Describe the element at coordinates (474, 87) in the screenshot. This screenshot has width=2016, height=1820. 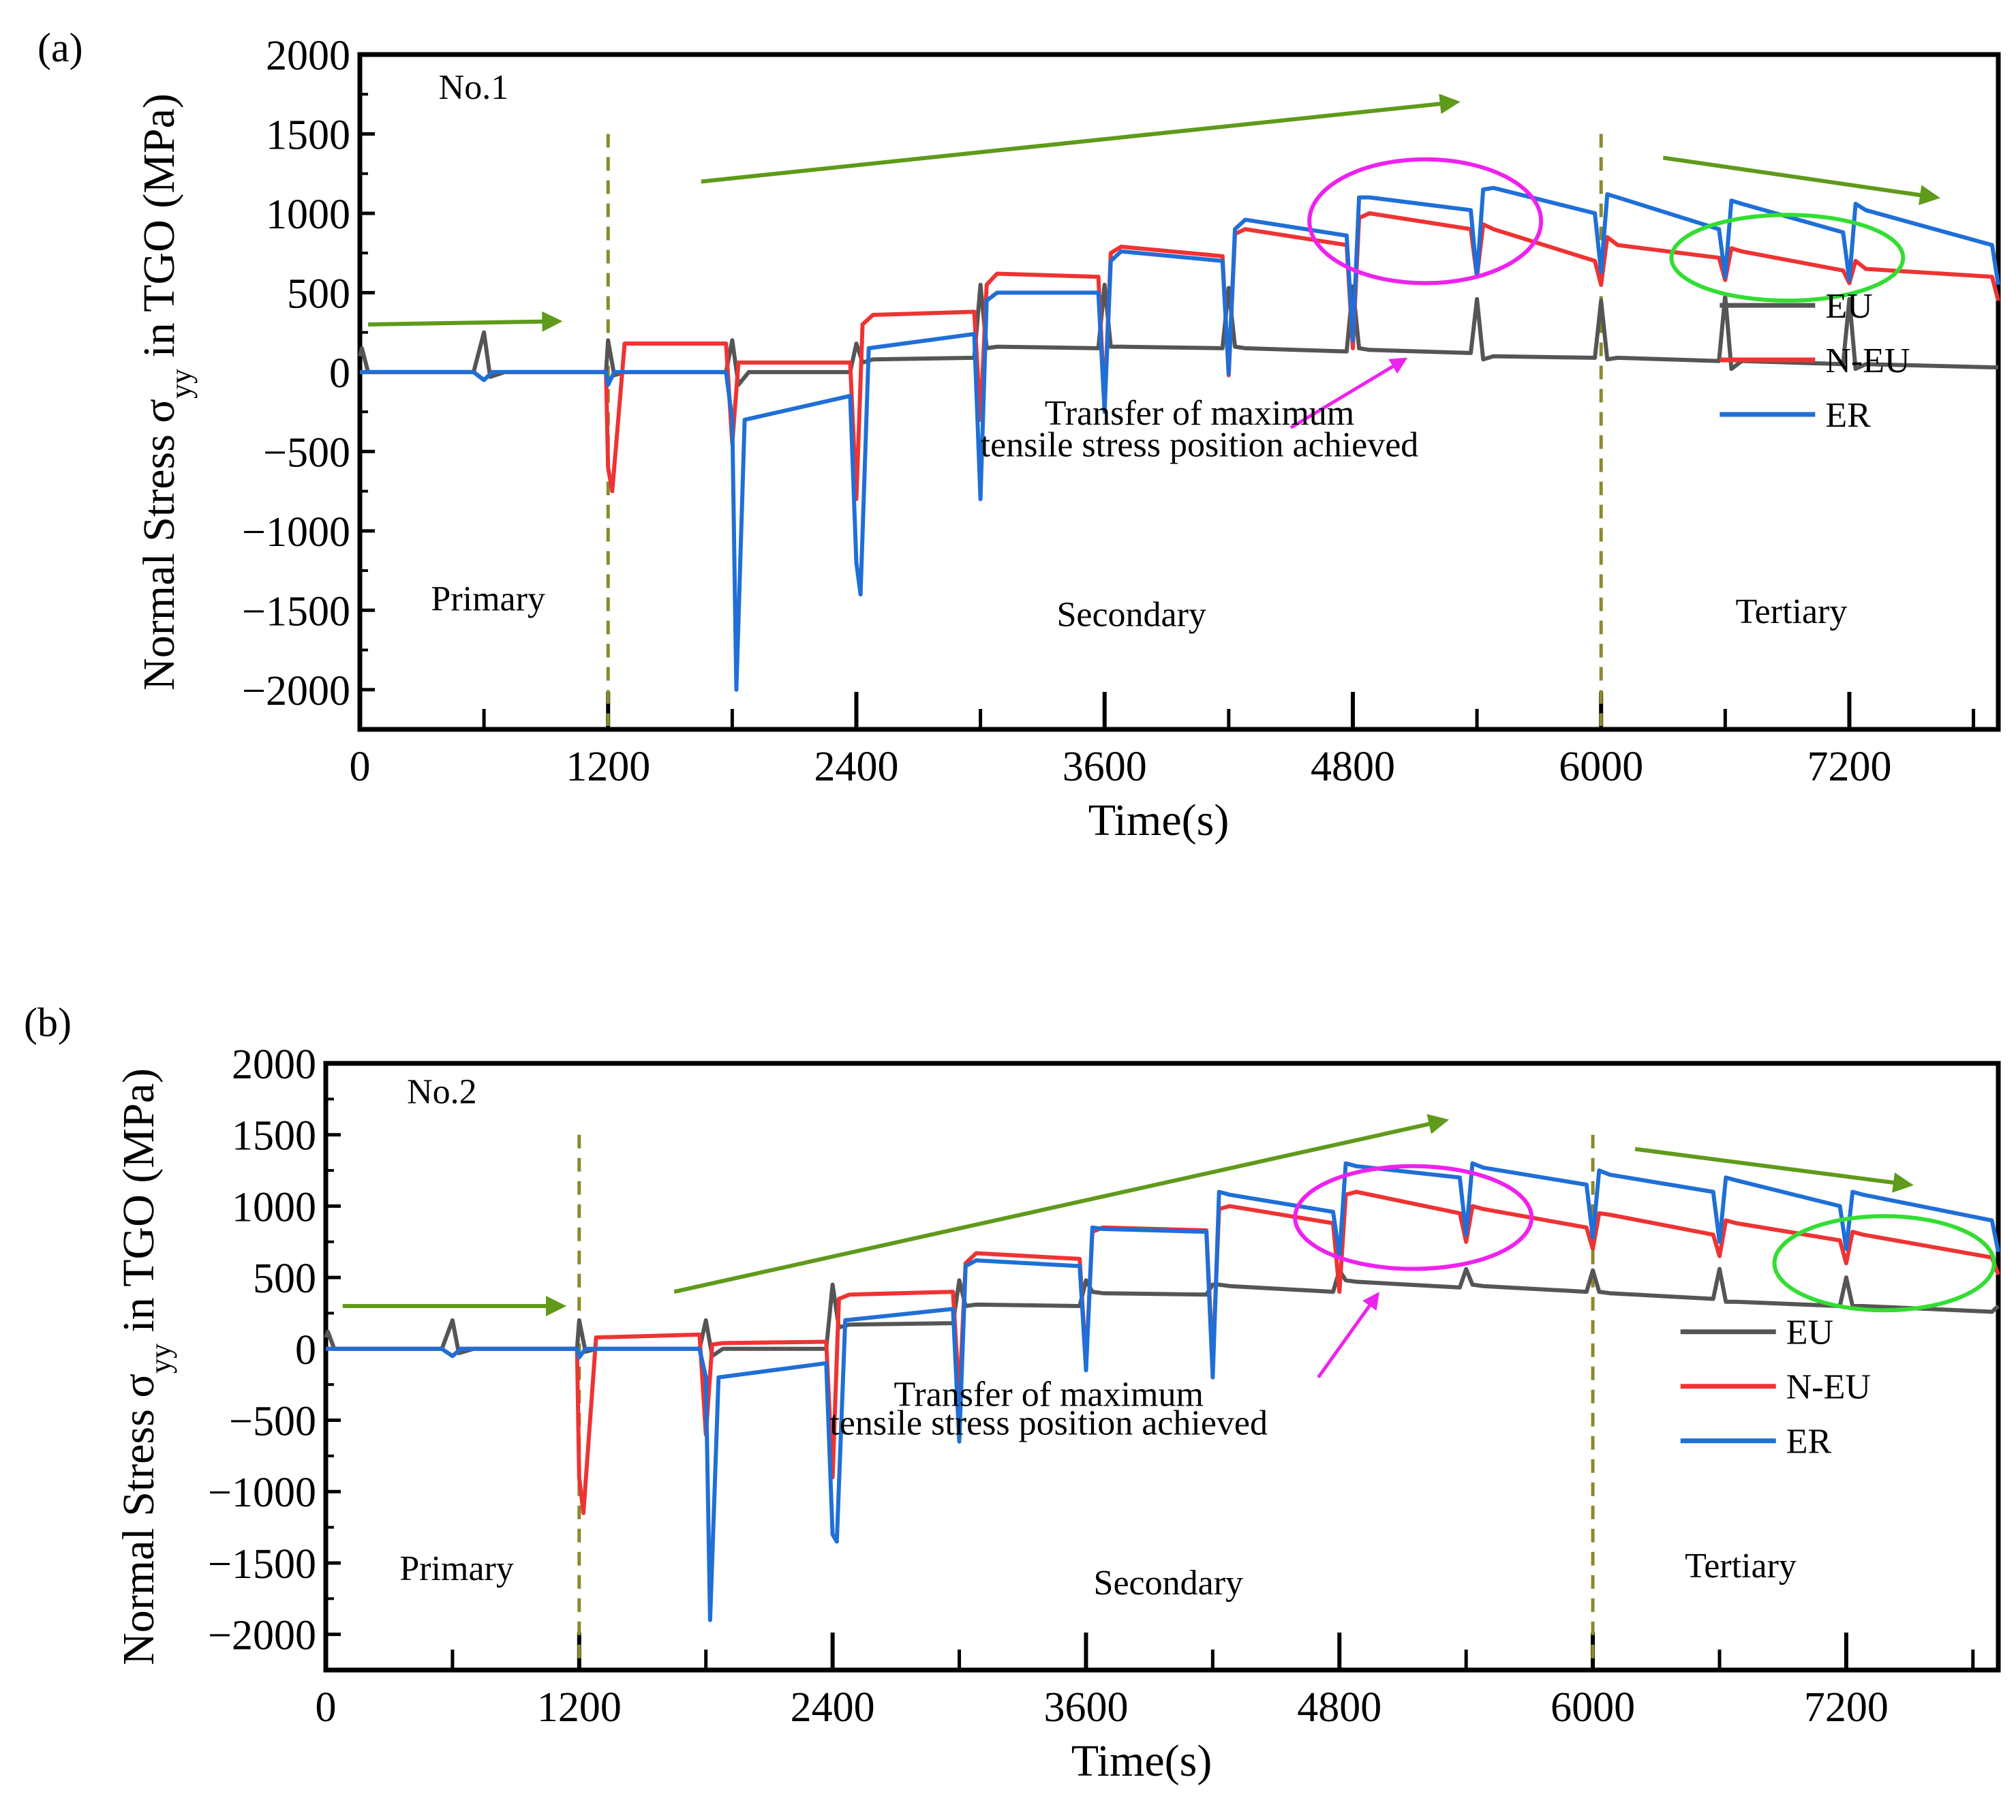
I see `sample-label: No.1` at that location.